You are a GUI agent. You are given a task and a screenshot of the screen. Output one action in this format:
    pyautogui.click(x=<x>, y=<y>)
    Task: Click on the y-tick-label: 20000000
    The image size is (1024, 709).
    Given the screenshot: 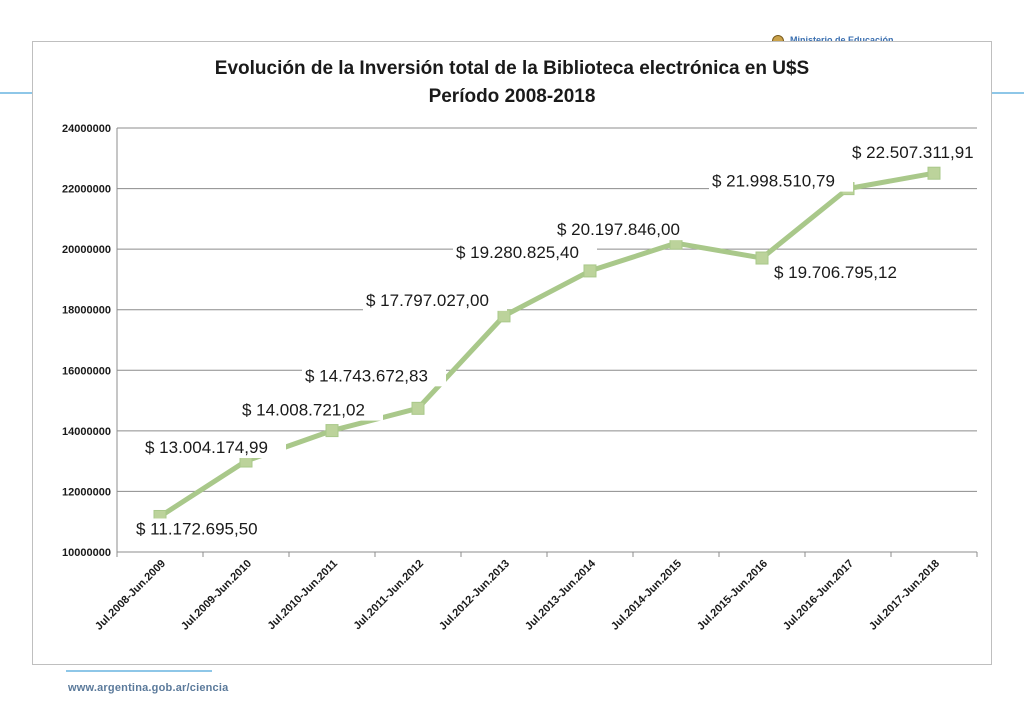 What is the action you would take?
    pyautogui.click(x=86, y=250)
    